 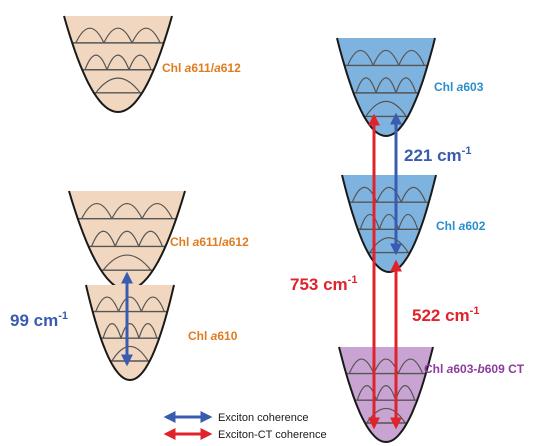 What do you see at coordinates (386, 395) in the screenshot?
I see `well-chl-a603-b609-ct` at bounding box center [386, 395].